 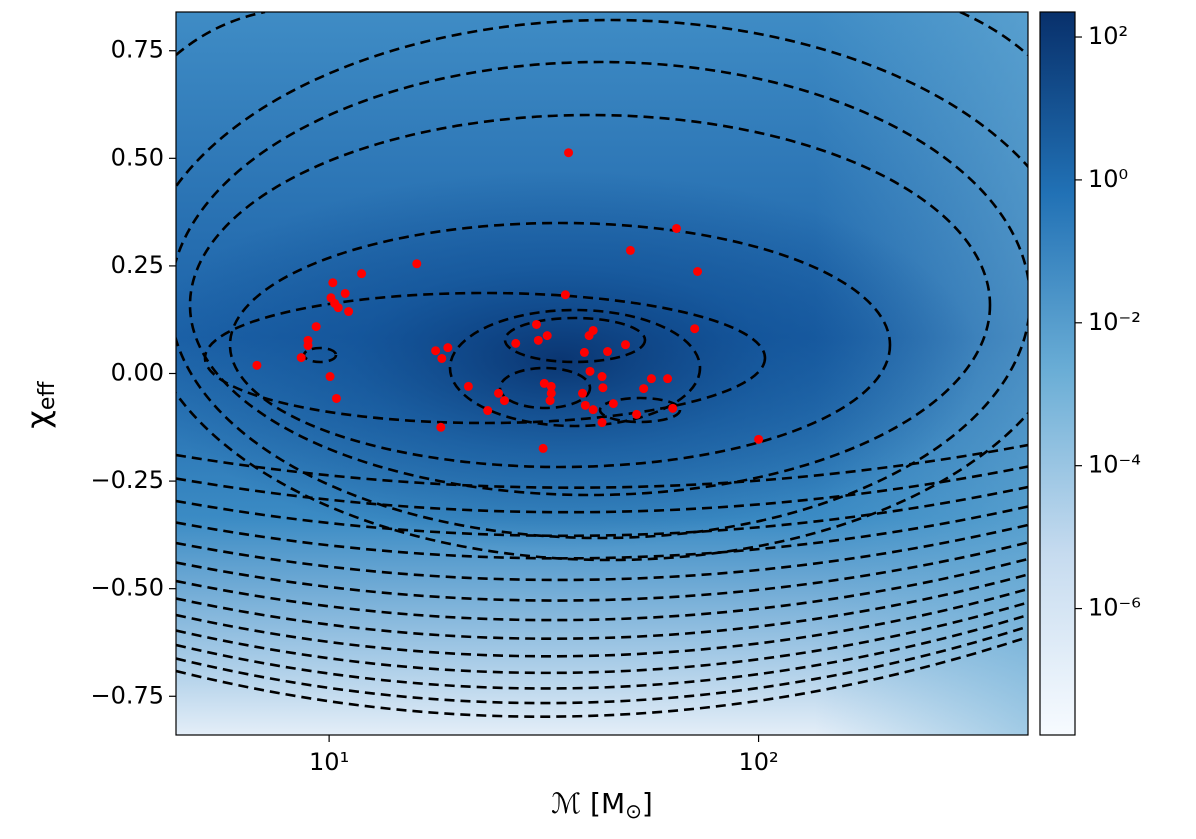 What do you see at coordinates (602, 805) in the screenshot?
I see `x-axis-label: ℳ [M⊙]` at bounding box center [602, 805].